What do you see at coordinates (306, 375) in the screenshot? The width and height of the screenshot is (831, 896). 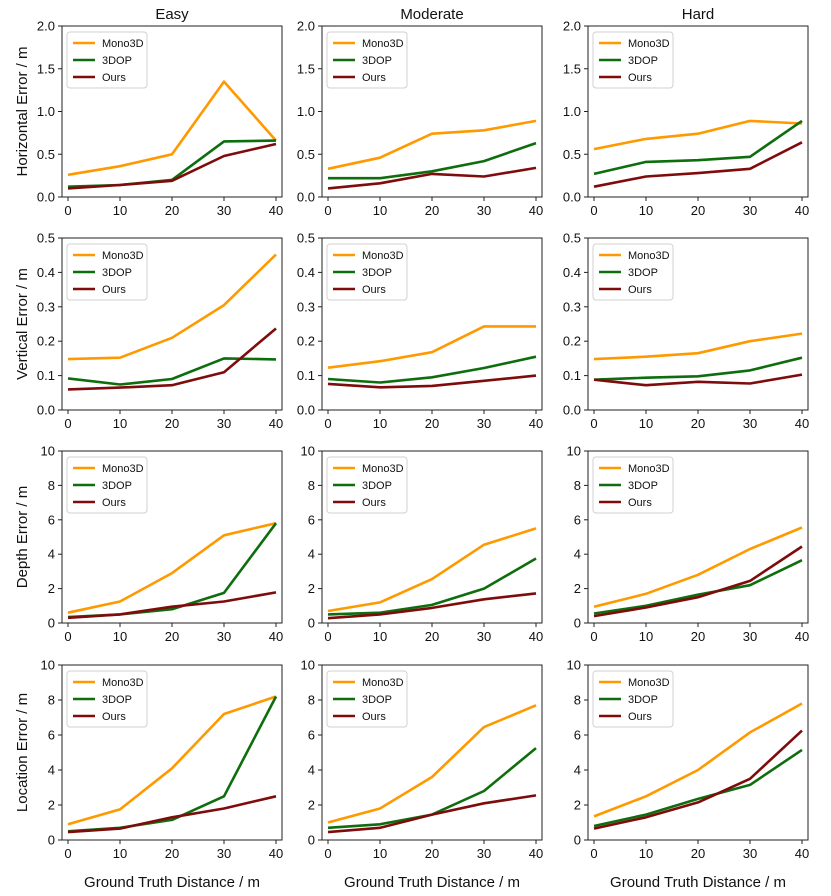 I see `y-tick-label: 0.1` at bounding box center [306, 375].